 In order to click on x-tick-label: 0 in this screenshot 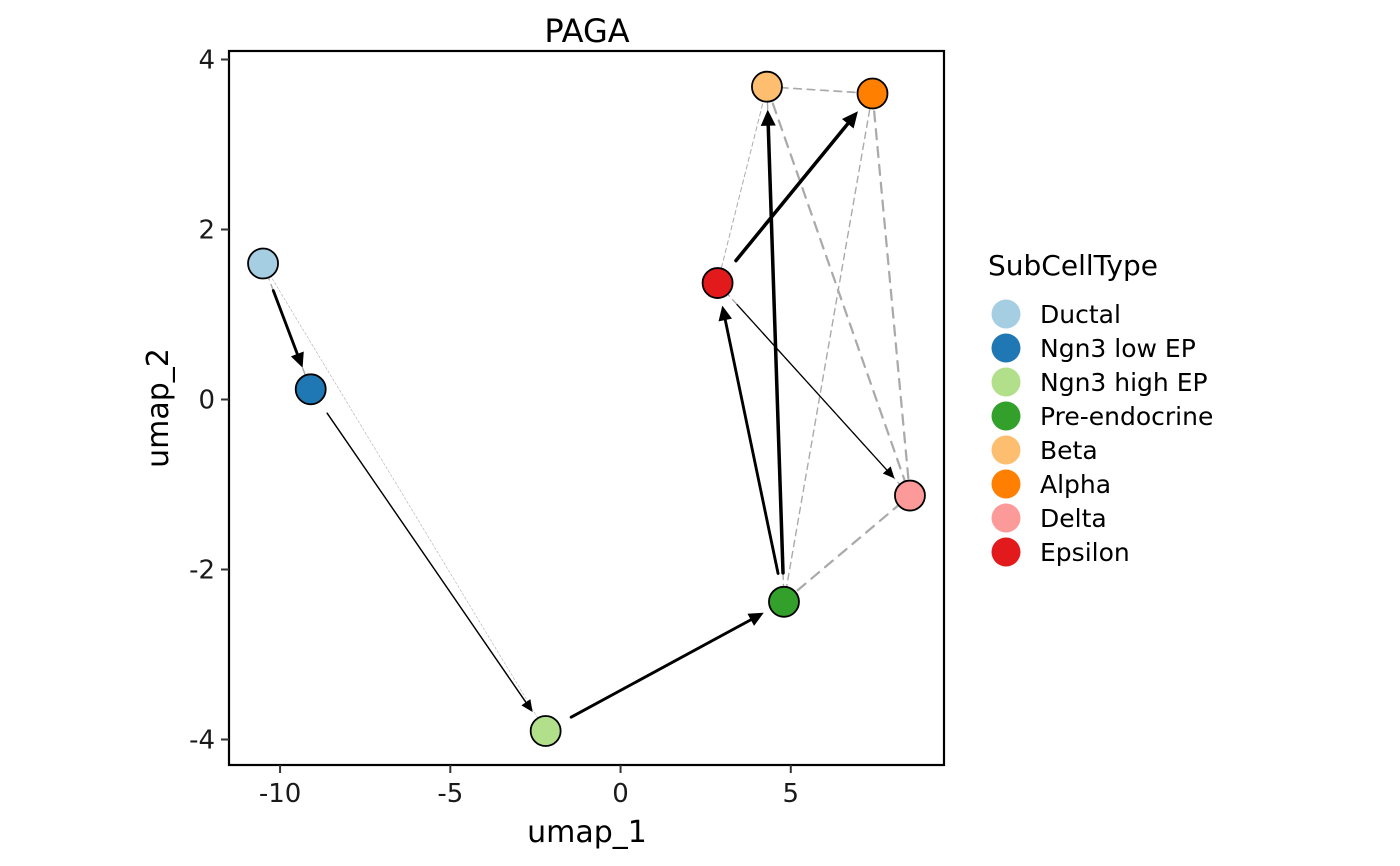, I will do `click(620, 794)`.